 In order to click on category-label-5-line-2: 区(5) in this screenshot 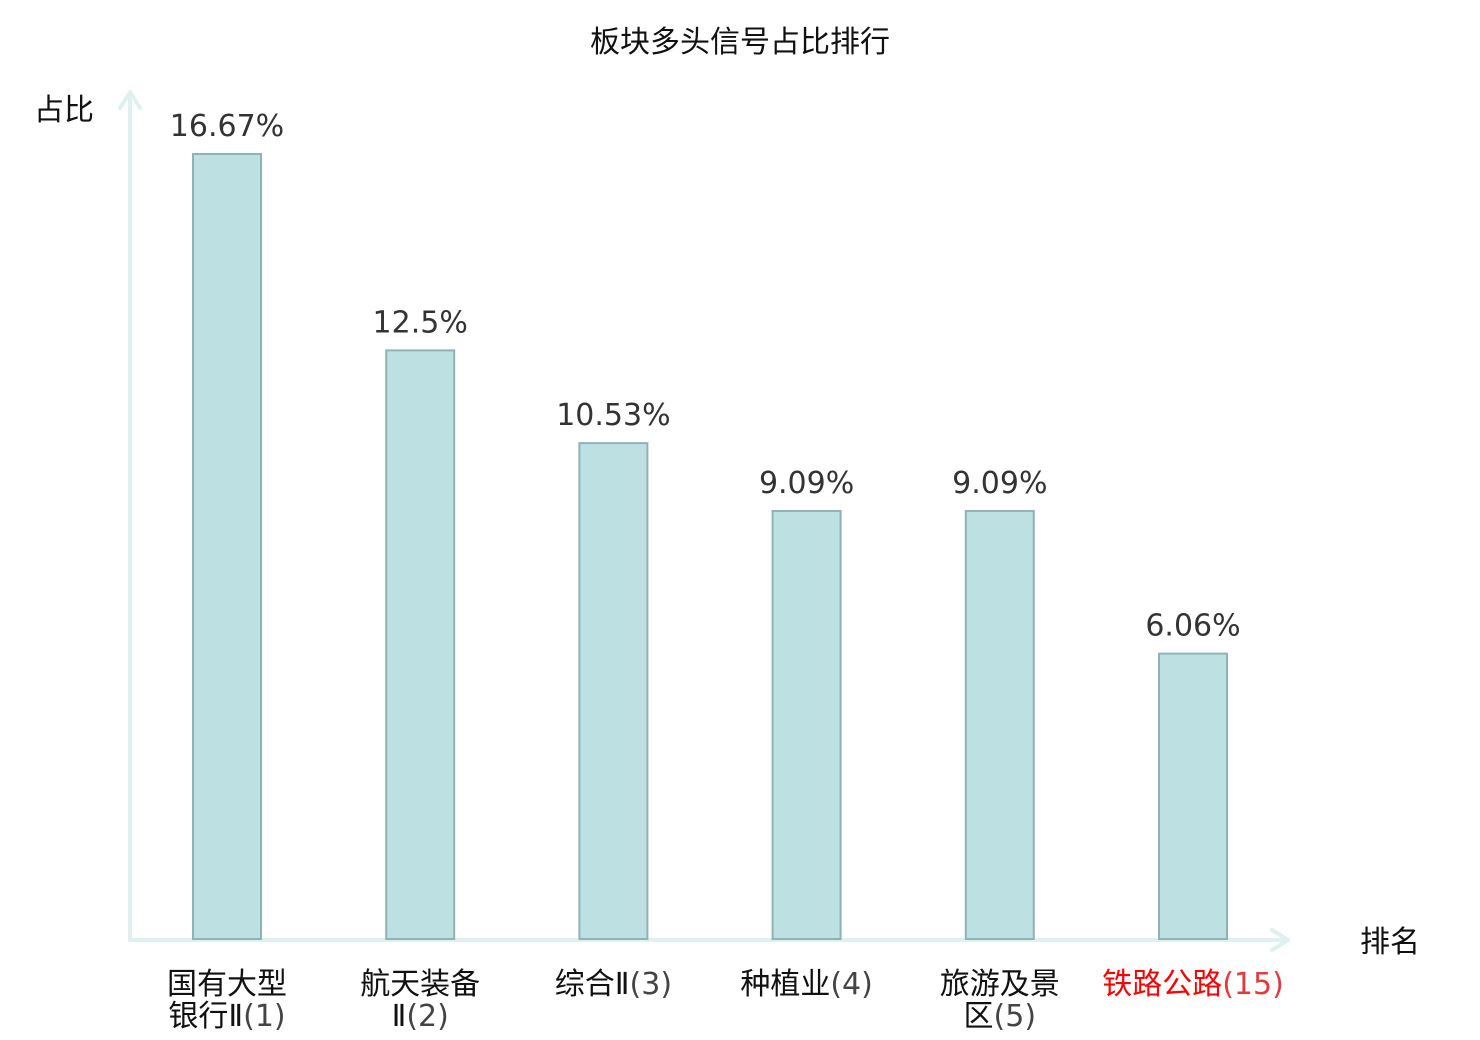, I will do `click(1000, 1016)`.